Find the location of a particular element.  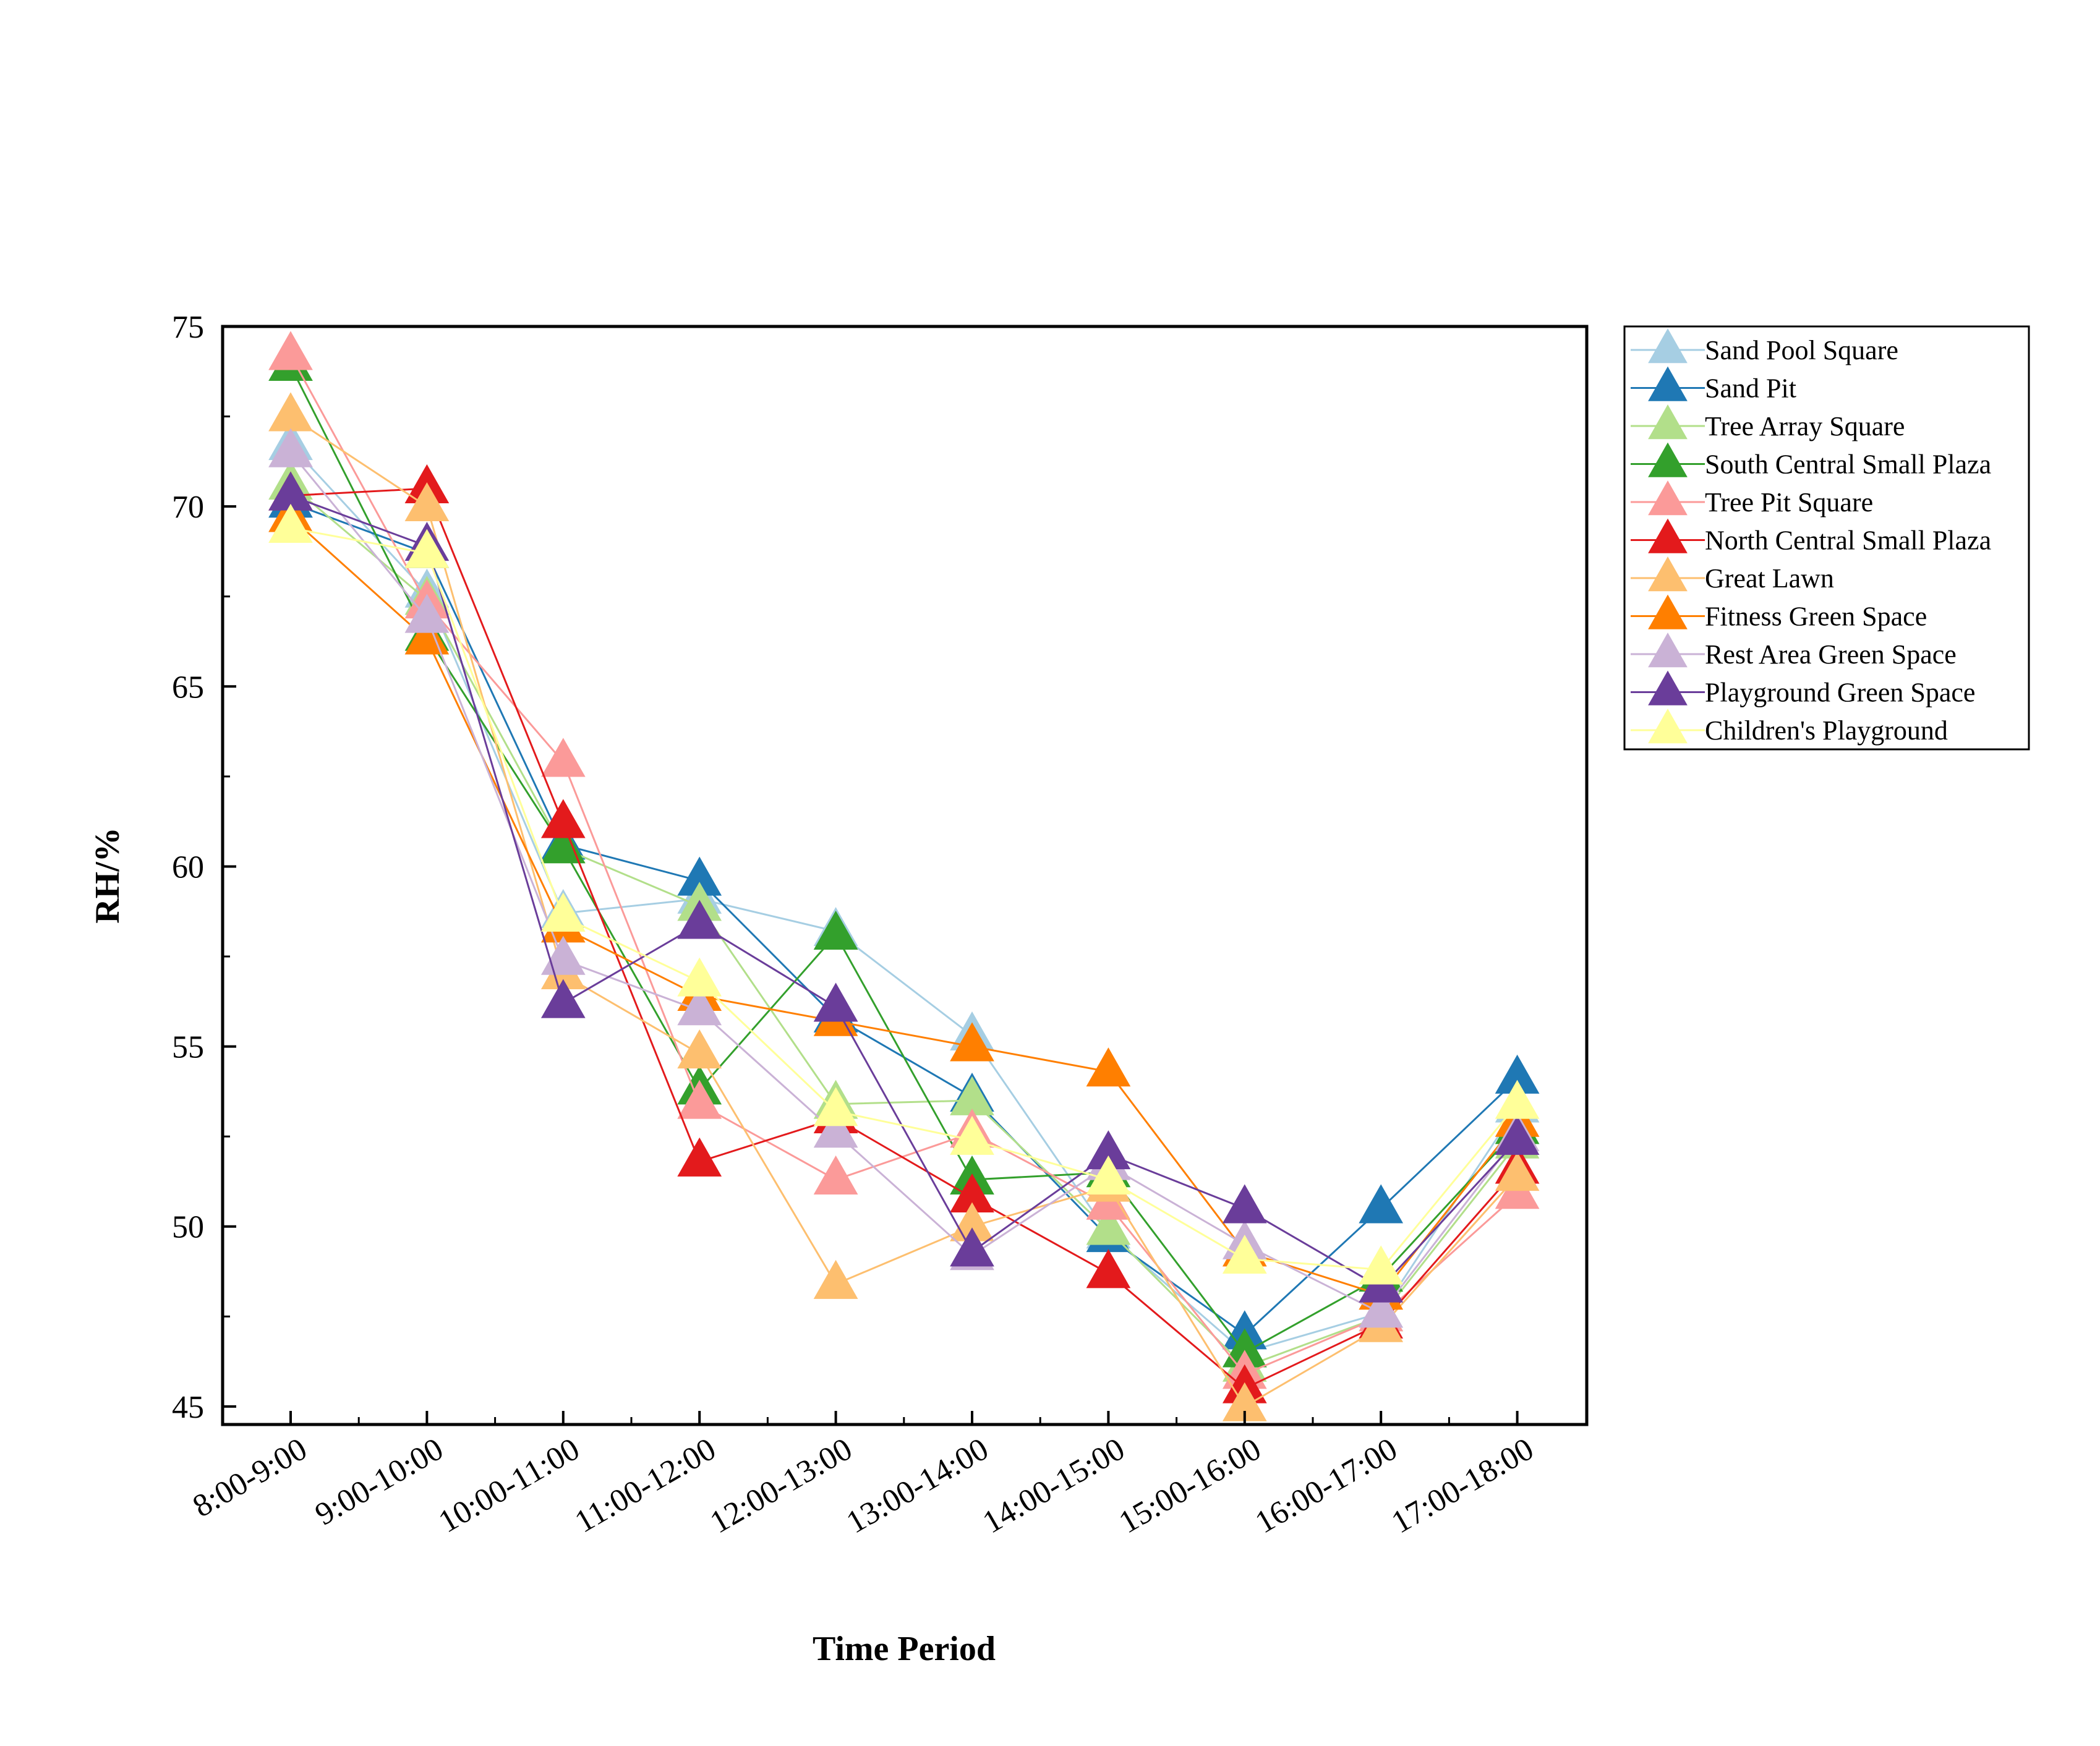

y-tick-label: 55 is located at coordinates (188, 1047).